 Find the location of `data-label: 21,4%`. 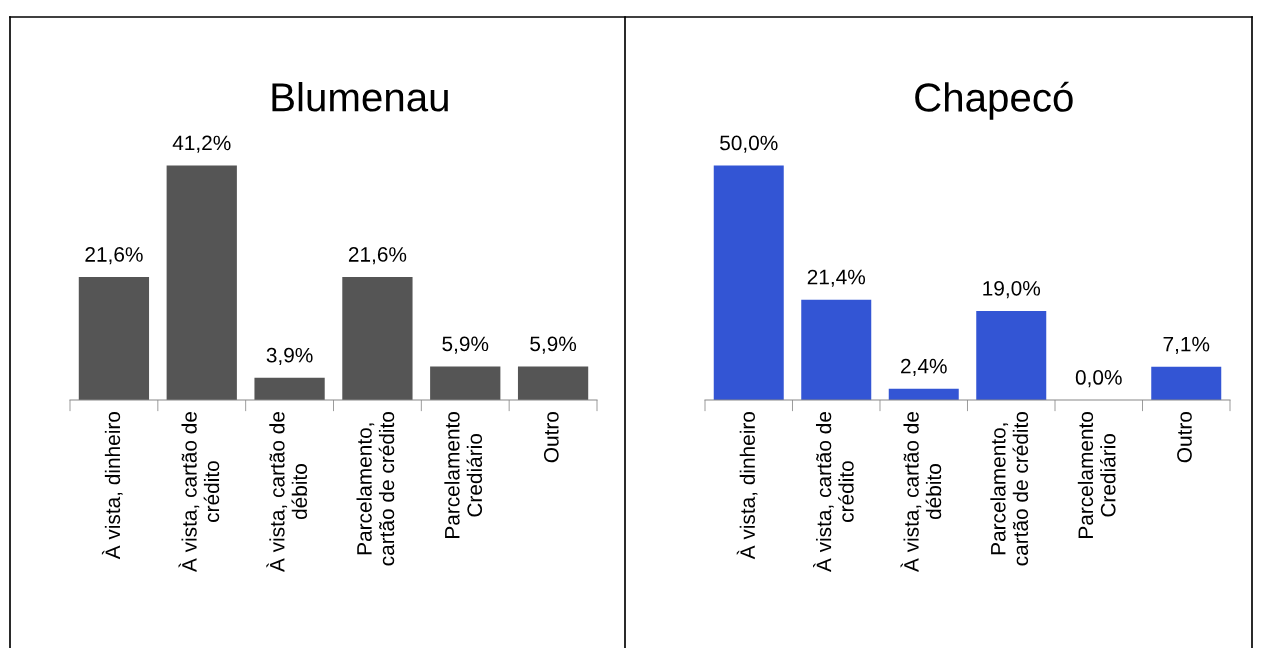

data-label: 21,4% is located at coordinates (836, 278).